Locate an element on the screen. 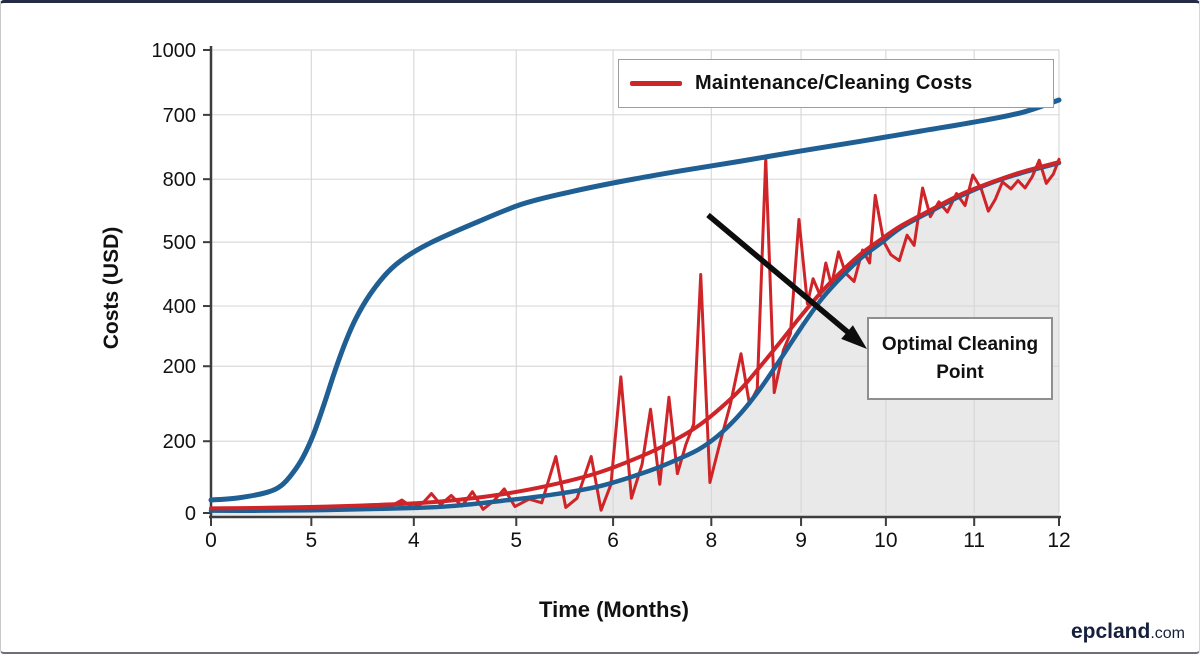 The height and width of the screenshot is (654, 1200). maintenance-costs-line-swatch is located at coordinates (656, 83).